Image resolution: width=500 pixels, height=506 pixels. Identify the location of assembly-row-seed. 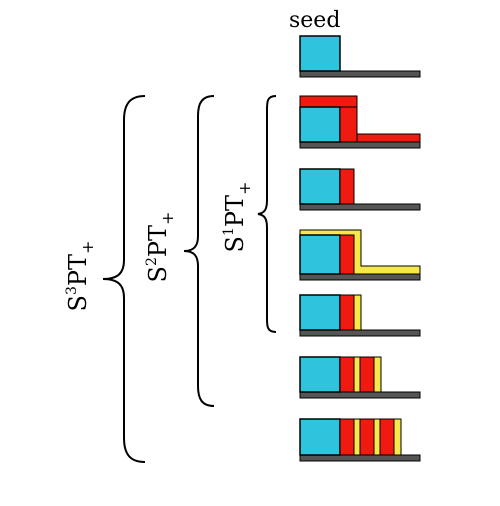
(360, 56).